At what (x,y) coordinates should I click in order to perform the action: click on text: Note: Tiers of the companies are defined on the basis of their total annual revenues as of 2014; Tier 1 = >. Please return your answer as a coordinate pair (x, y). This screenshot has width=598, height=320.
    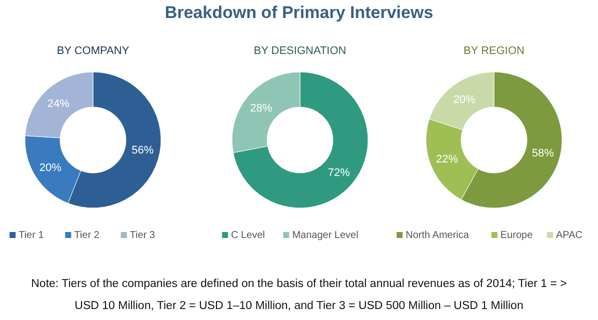
    Looking at the image, I should click on (299, 284).